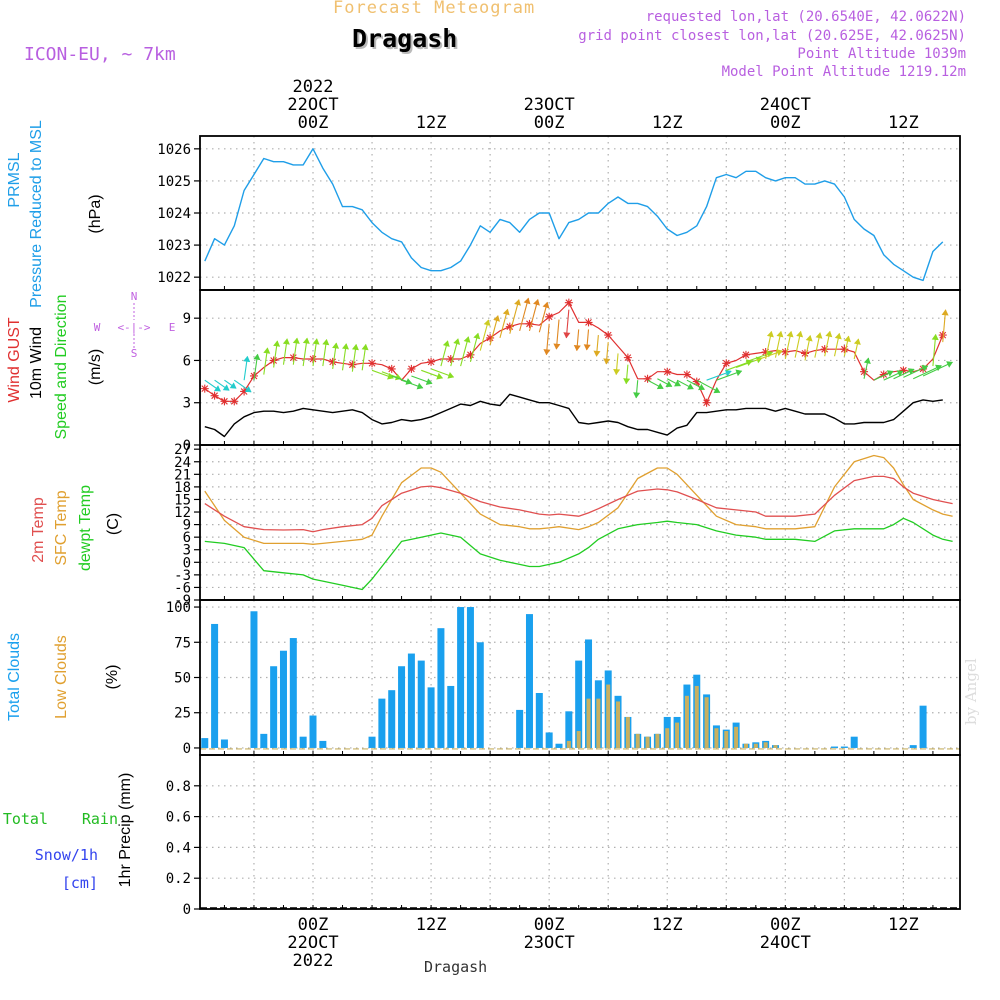 Image resolution: width=1000 pixels, height=1000 pixels. I want to click on wind-speed-line, so click(573, 415).